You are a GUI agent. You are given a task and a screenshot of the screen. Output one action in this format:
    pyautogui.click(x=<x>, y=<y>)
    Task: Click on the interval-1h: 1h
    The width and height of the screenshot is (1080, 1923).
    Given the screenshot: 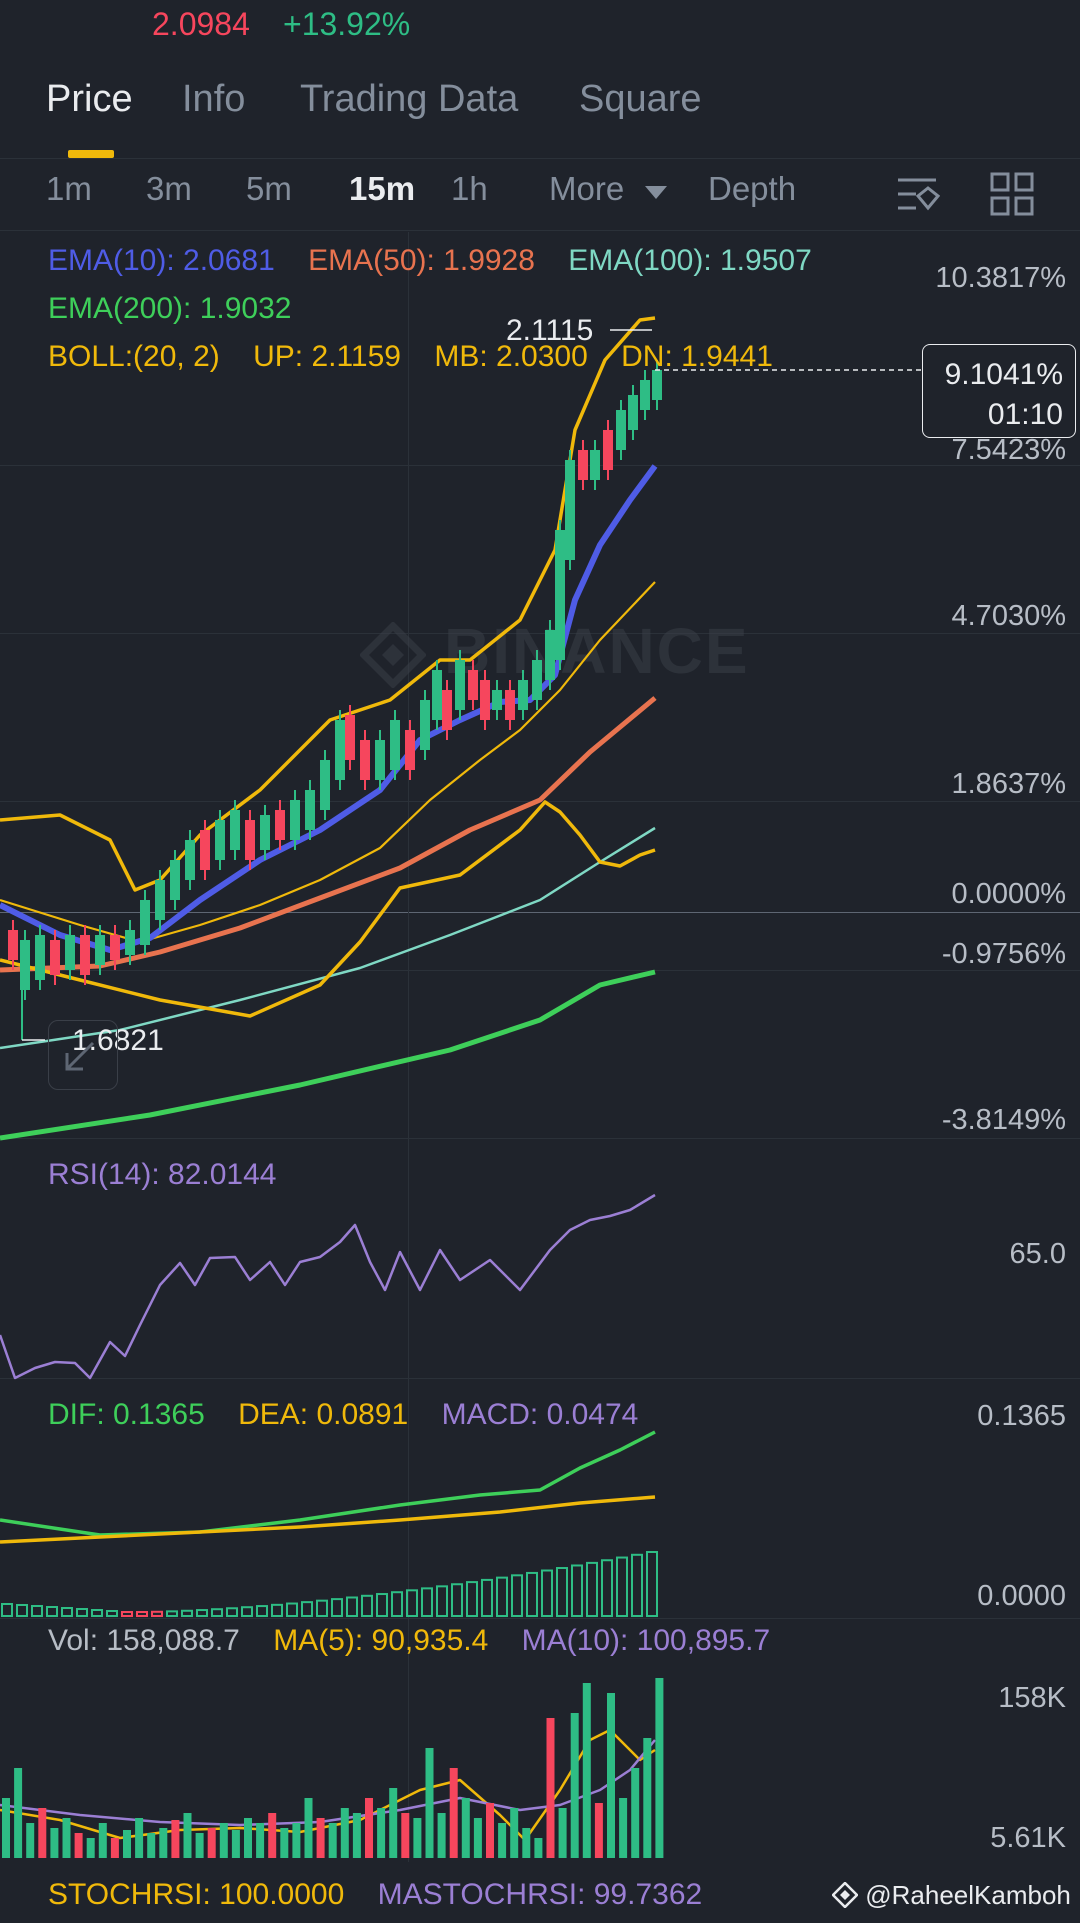 What is the action you would take?
    pyautogui.click(x=469, y=188)
    